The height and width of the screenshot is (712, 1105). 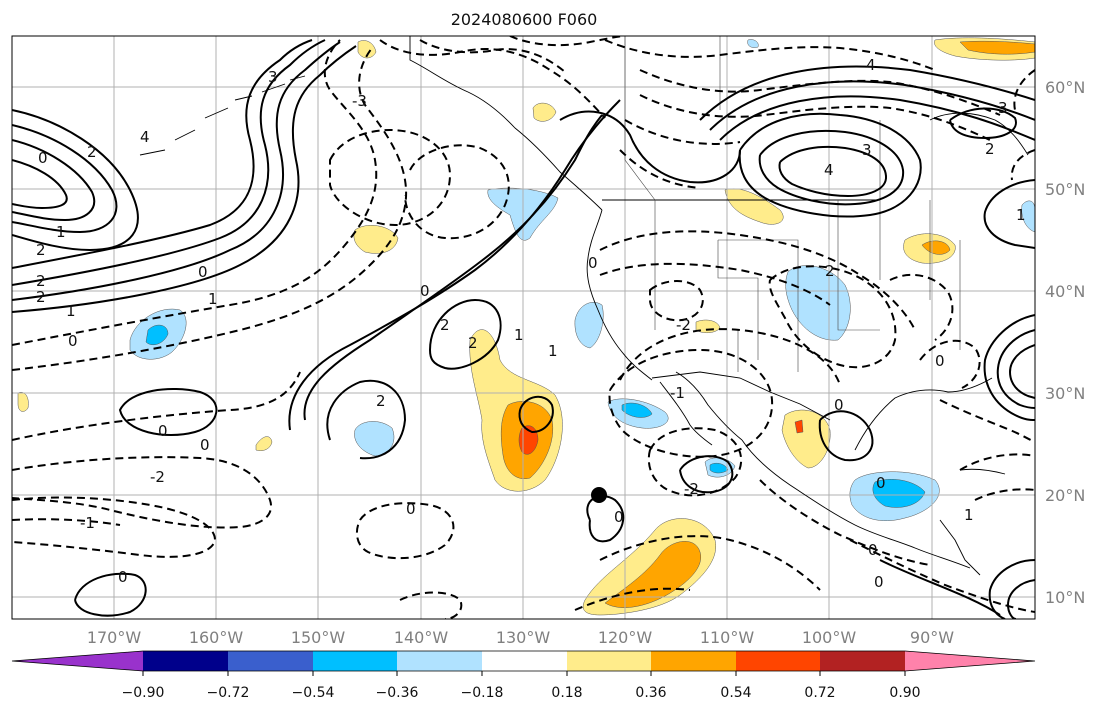 I want to click on cuba-central-america, so click(x=972, y=522).